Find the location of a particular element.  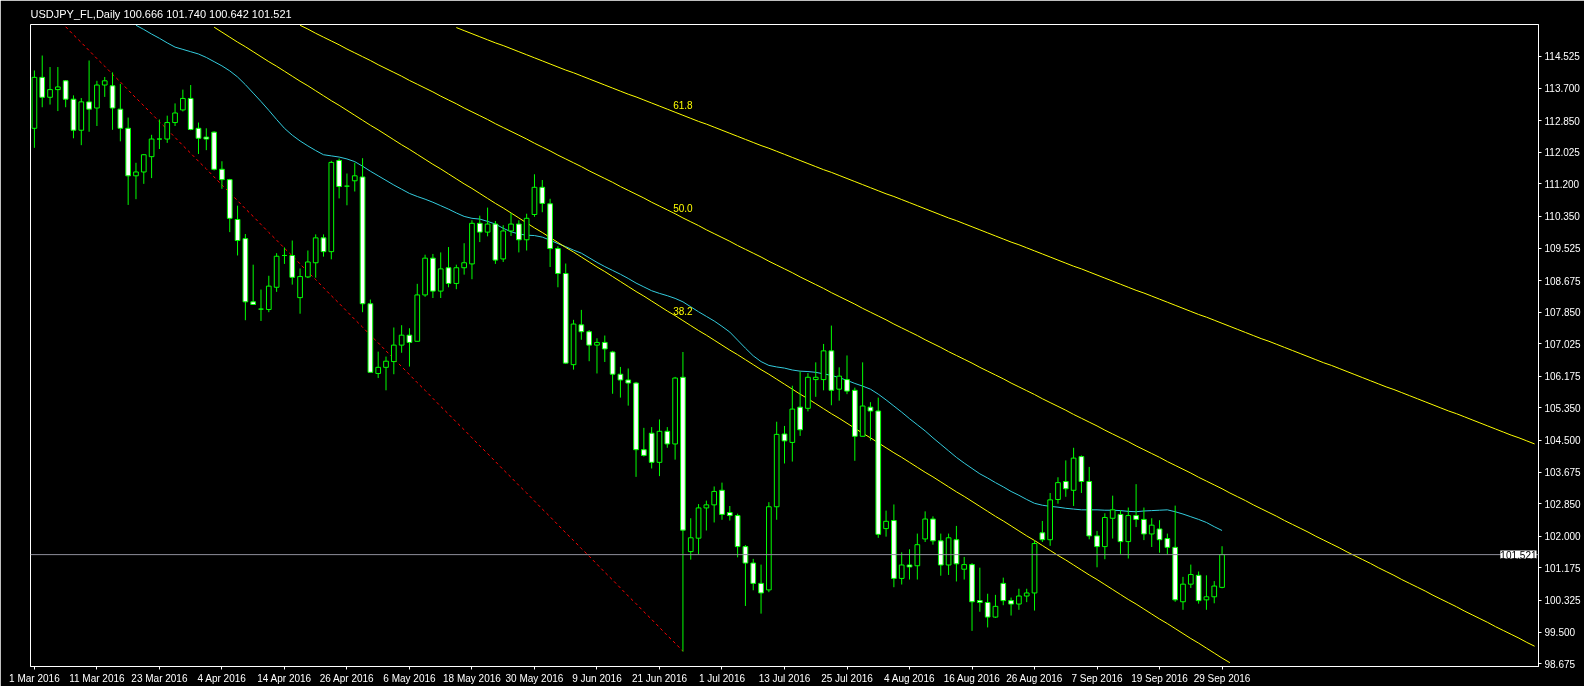

y-tick-label: 100.325 is located at coordinates (1563, 601).